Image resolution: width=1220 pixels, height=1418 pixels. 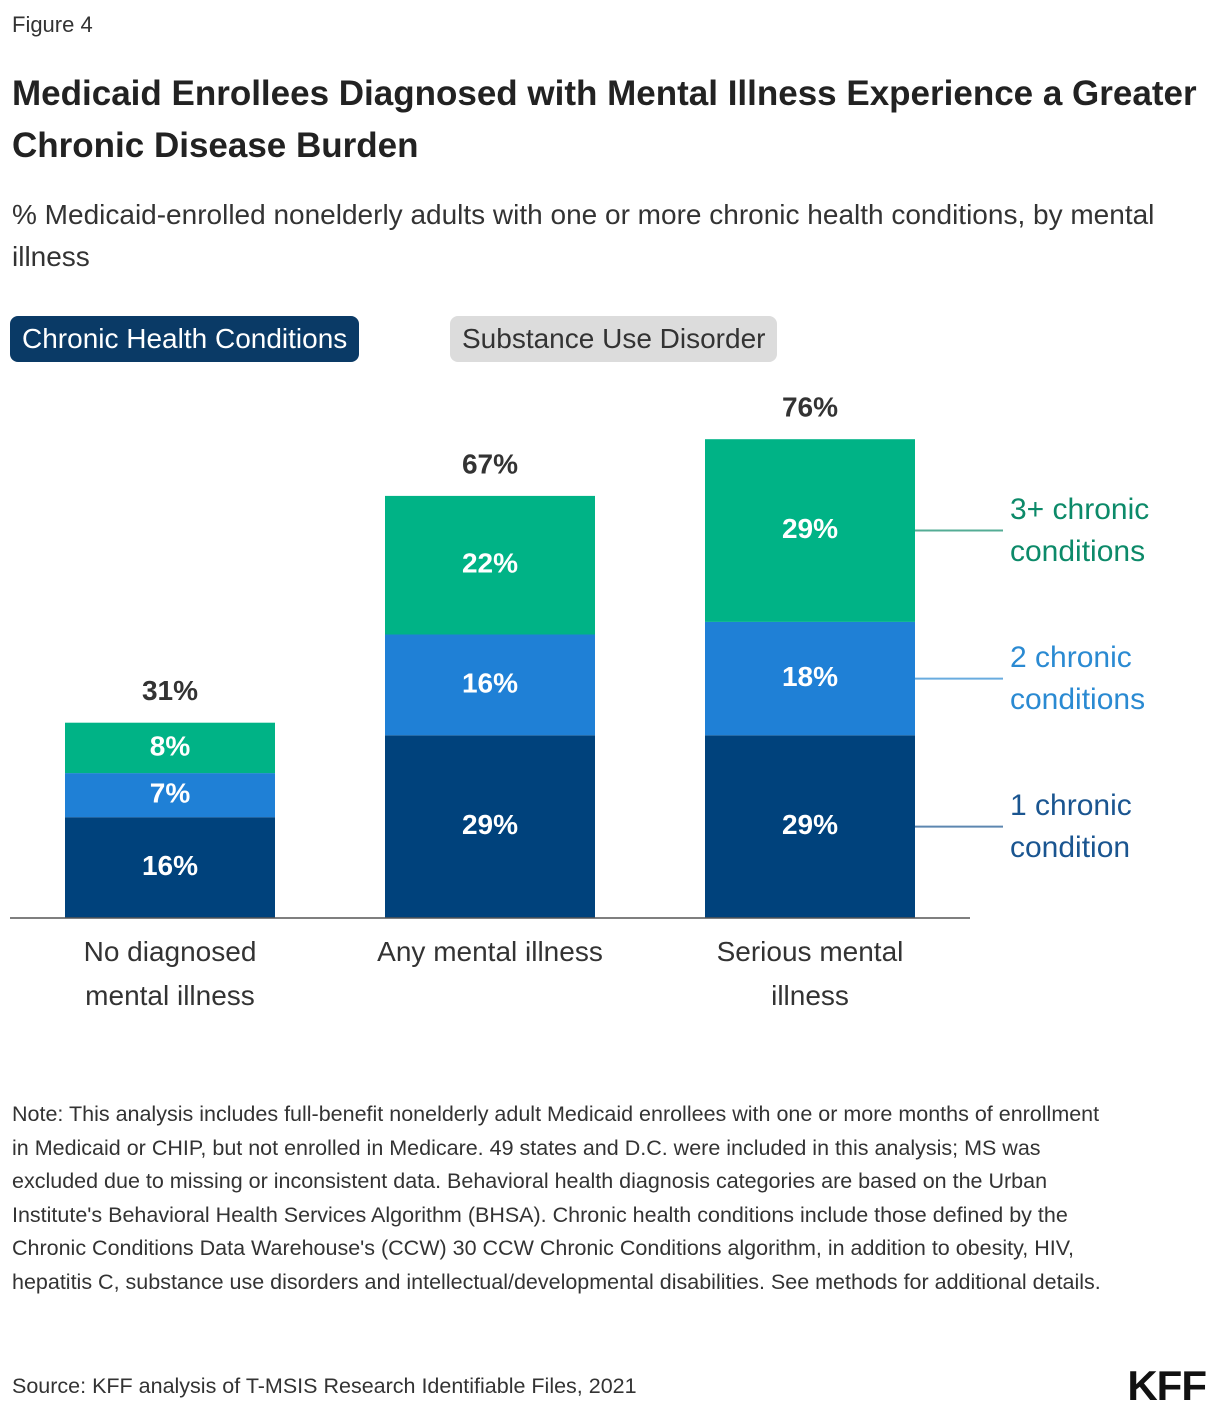 I want to click on total-label: 31%, so click(x=170, y=690).